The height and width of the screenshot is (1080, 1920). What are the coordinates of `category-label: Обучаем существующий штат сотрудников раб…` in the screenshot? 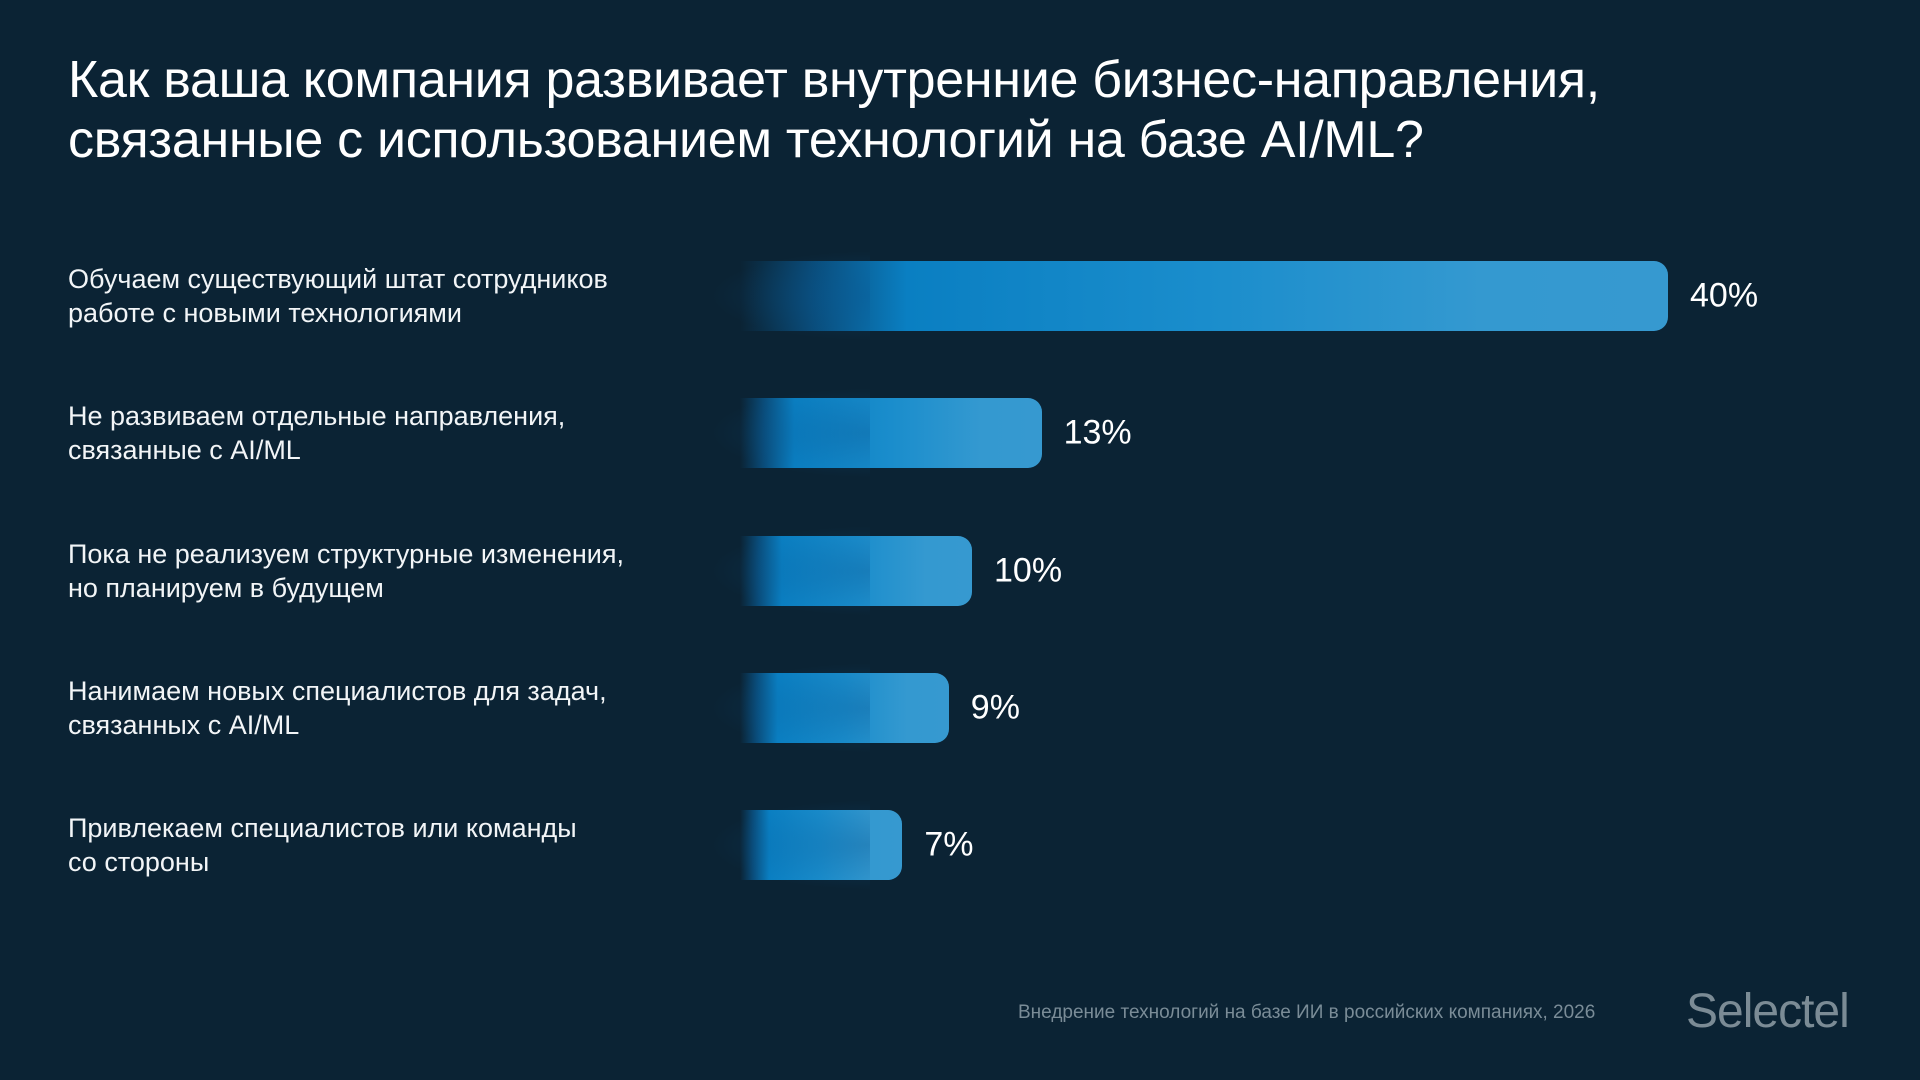 It's located at (388, 296).